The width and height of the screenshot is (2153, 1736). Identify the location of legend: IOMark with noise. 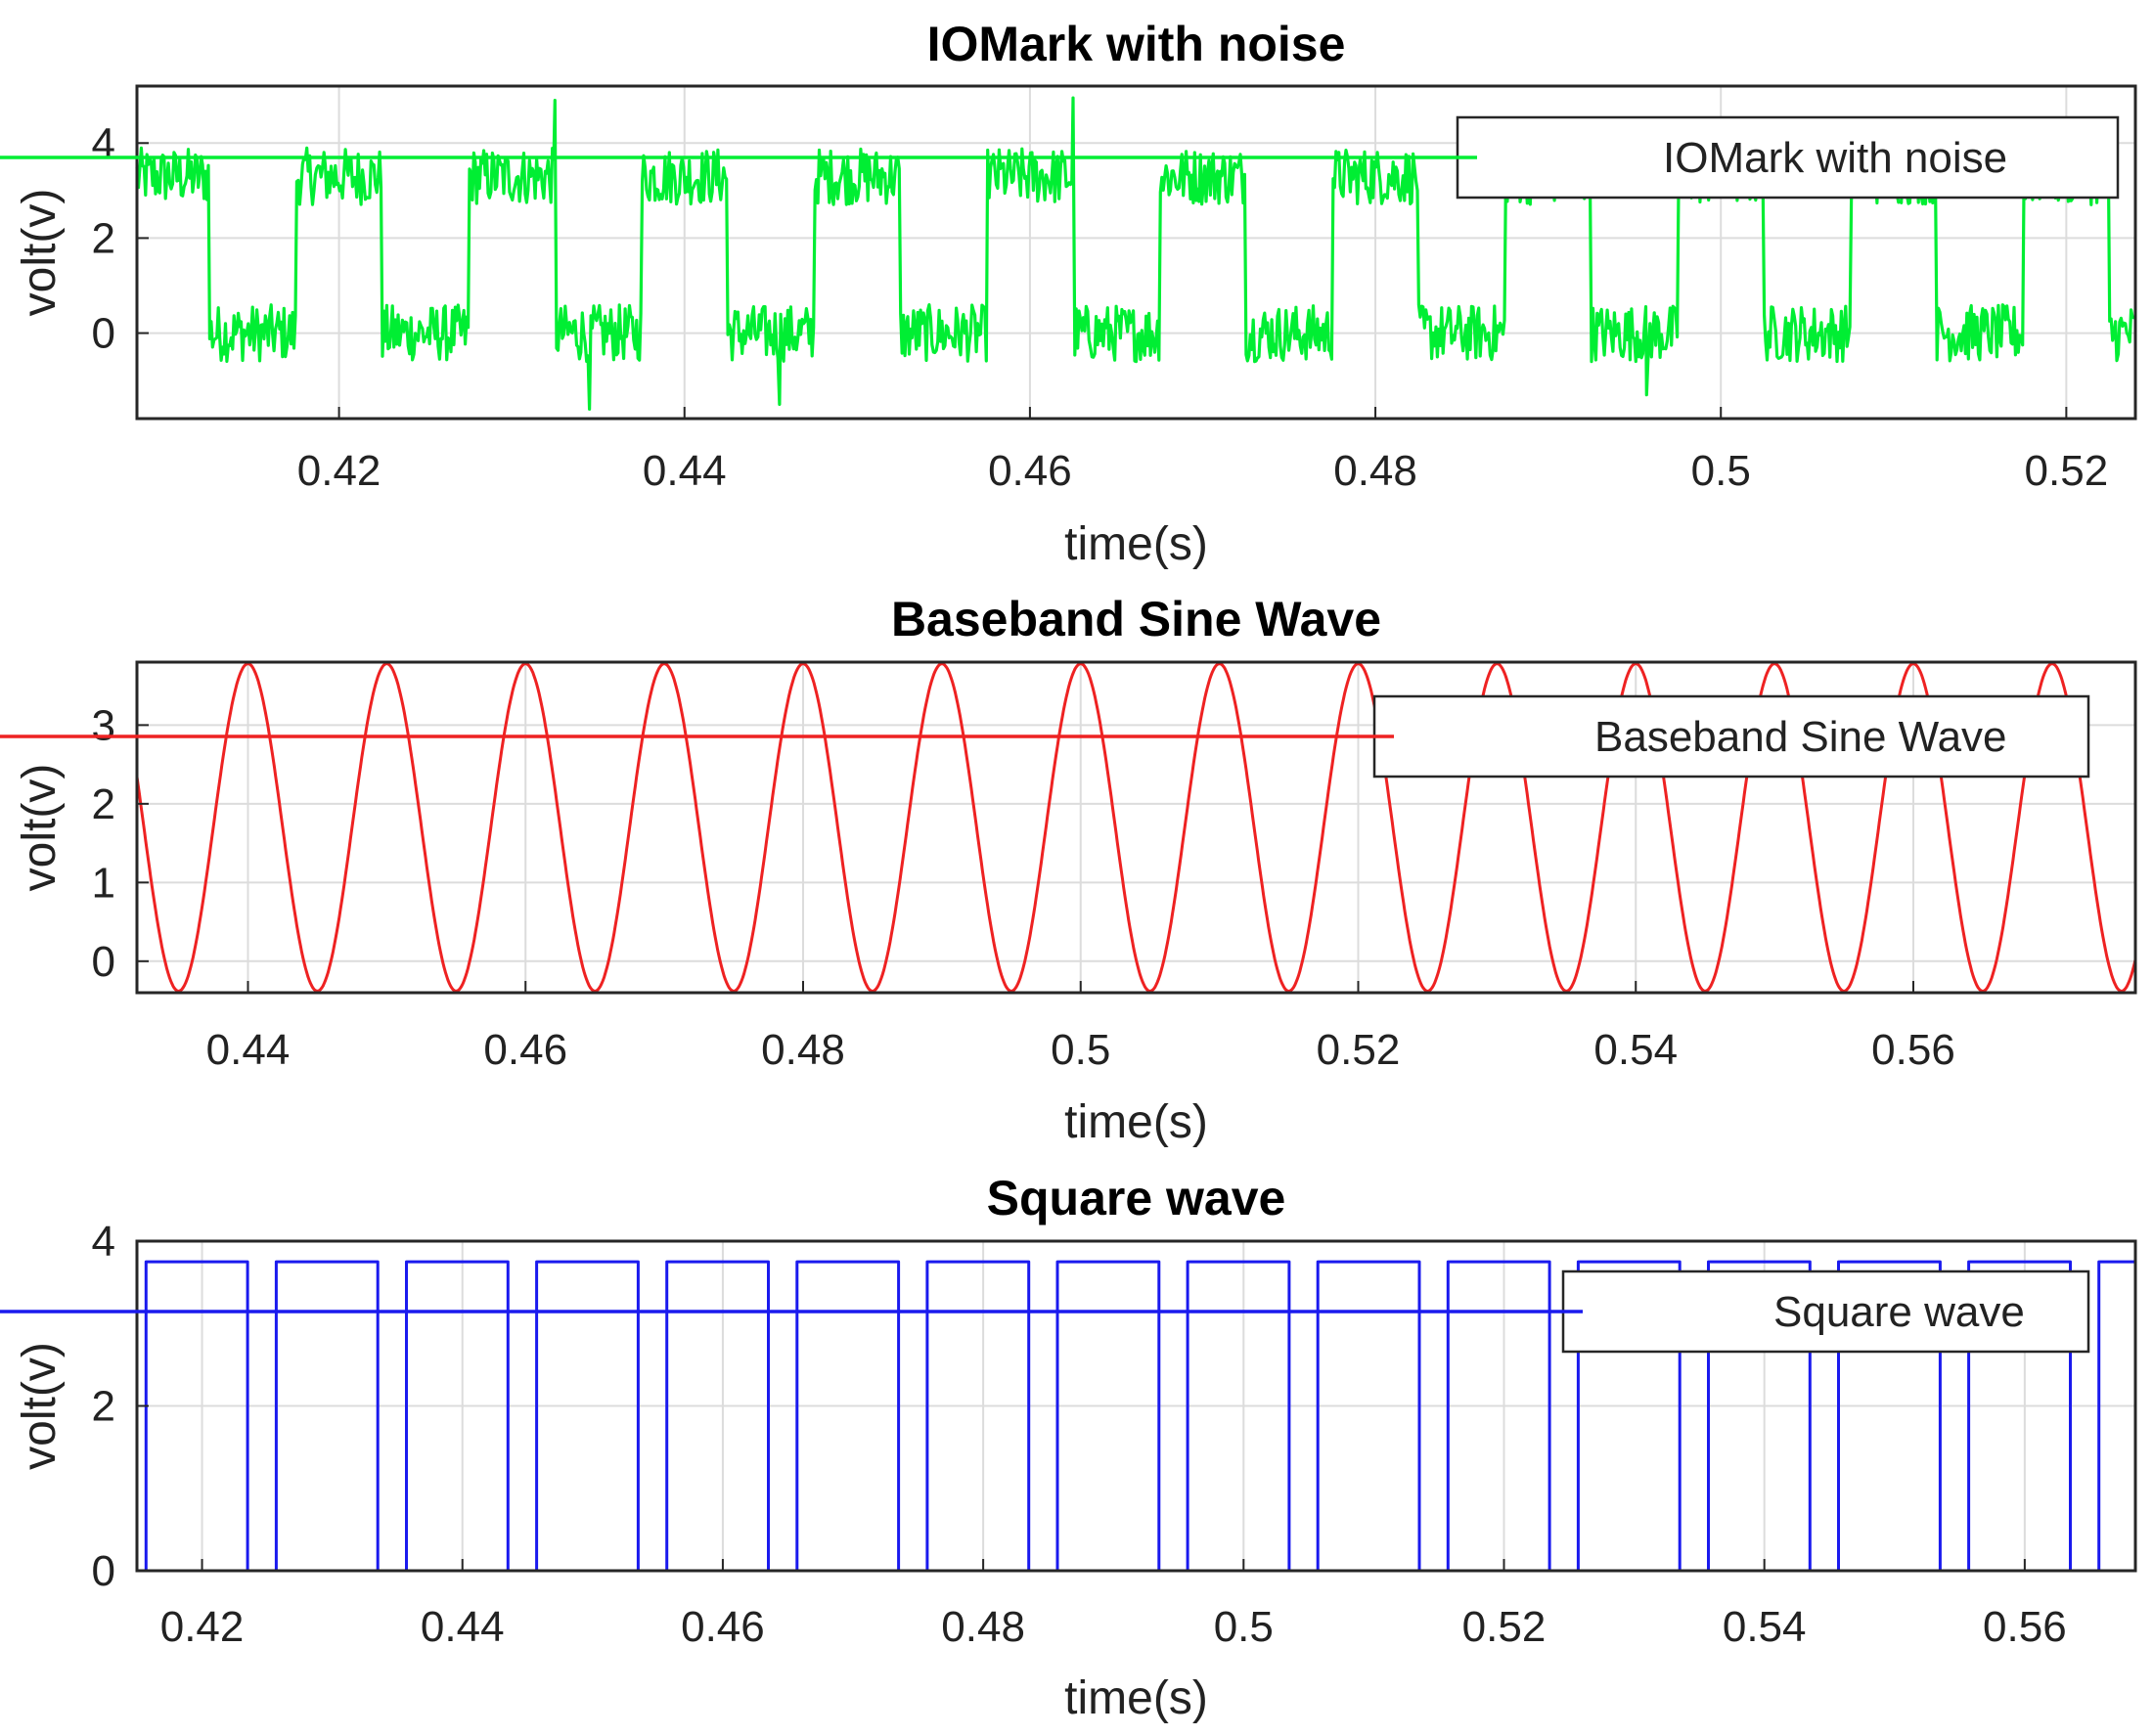
(1060, 157).